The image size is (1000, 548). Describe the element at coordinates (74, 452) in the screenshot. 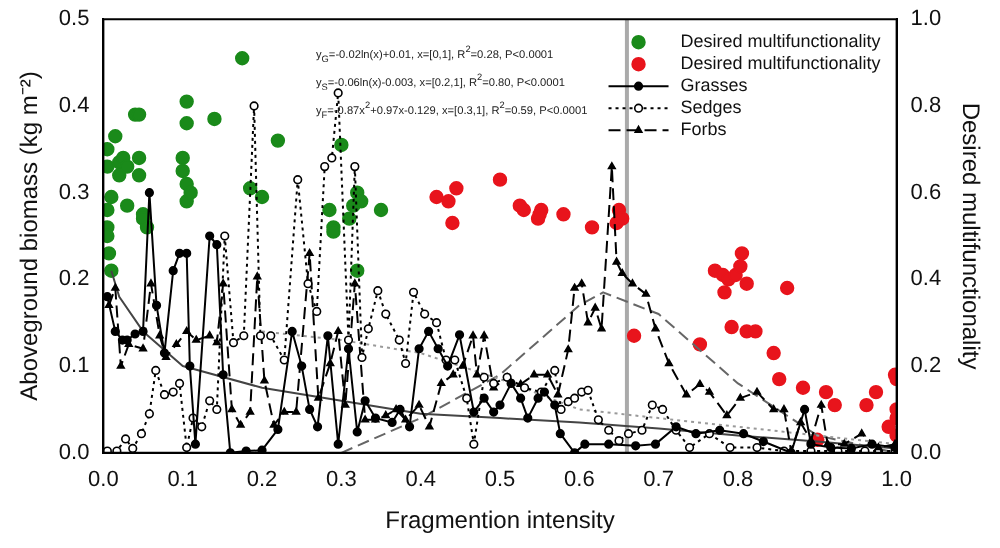

I see `y-tick-label: 0.0` at that location.